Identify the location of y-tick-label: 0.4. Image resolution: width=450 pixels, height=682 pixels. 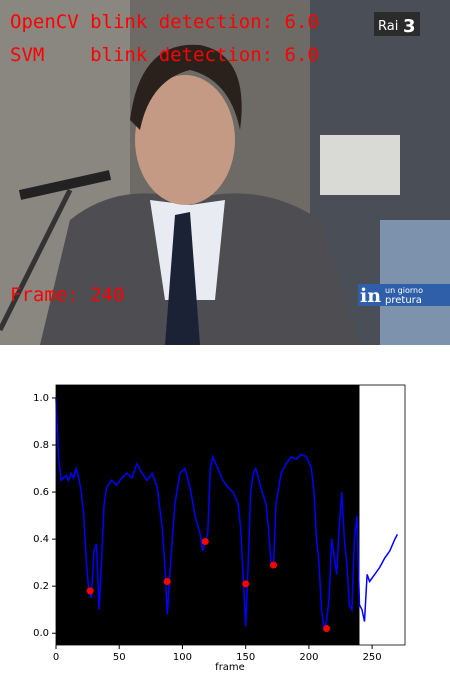
(41, 539).